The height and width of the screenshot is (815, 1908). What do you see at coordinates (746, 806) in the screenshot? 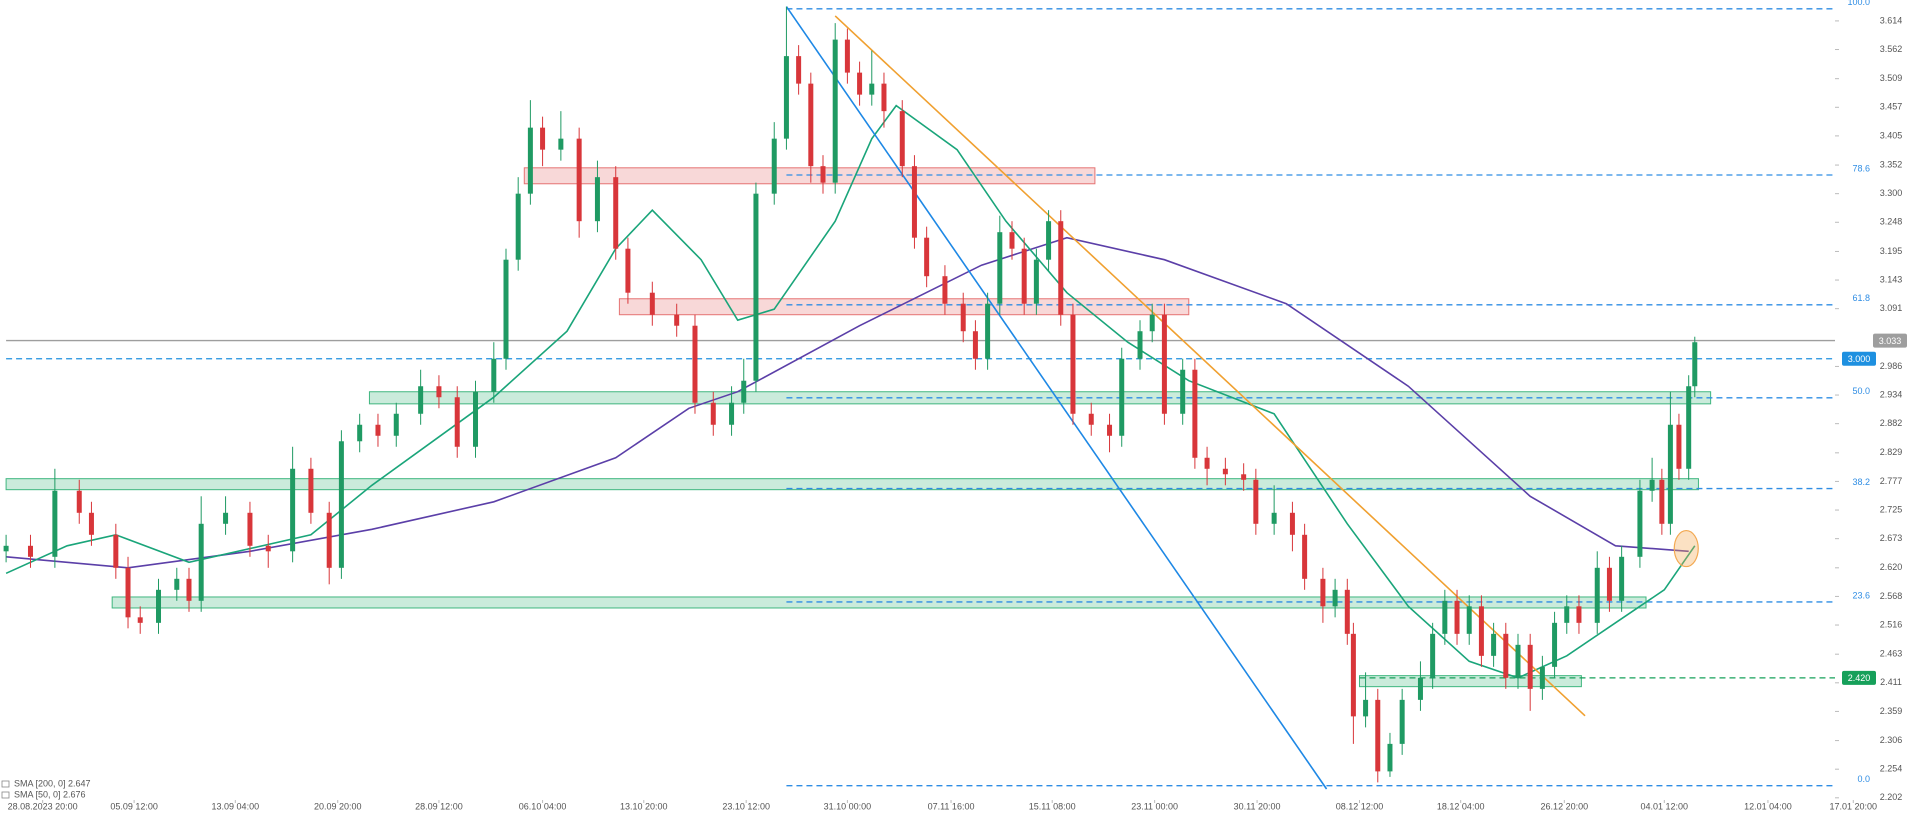
I see `x-tick-label: 23.10 12:00` at bounding box center [746, 806].